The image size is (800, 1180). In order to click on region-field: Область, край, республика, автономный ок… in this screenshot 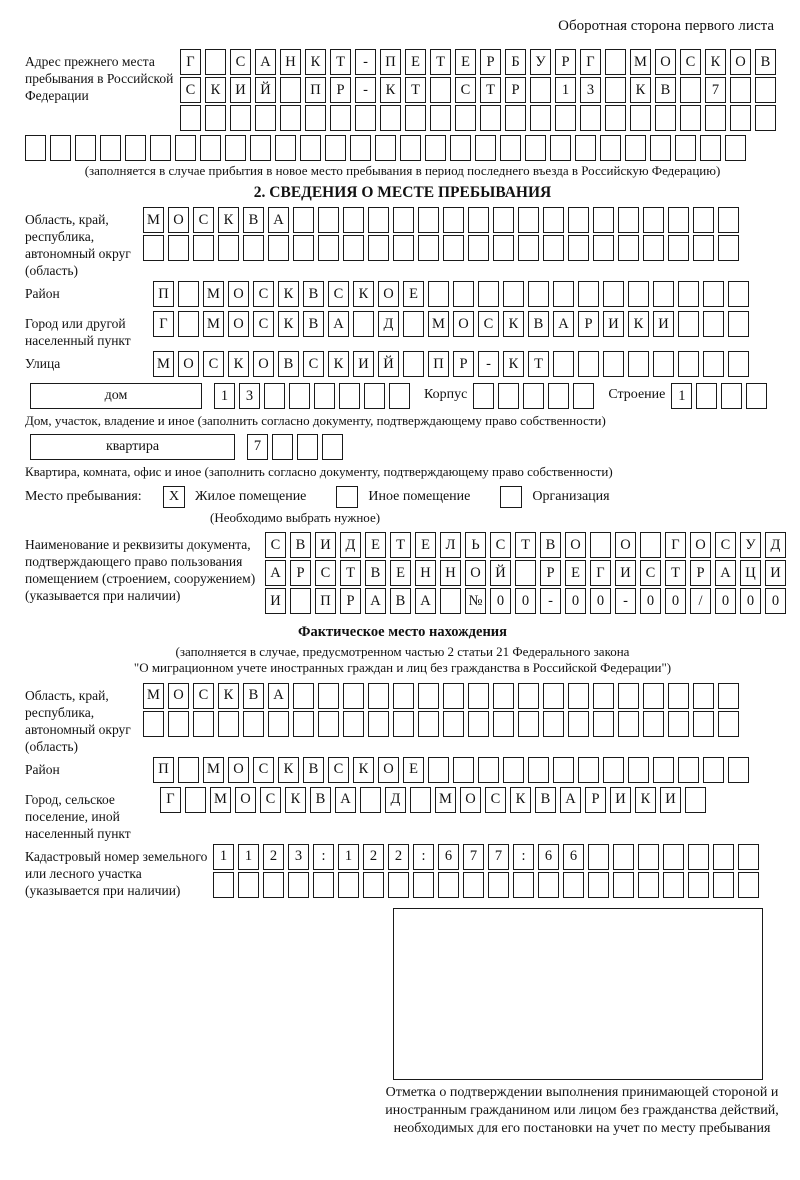, I will do `click(402, 243)`.